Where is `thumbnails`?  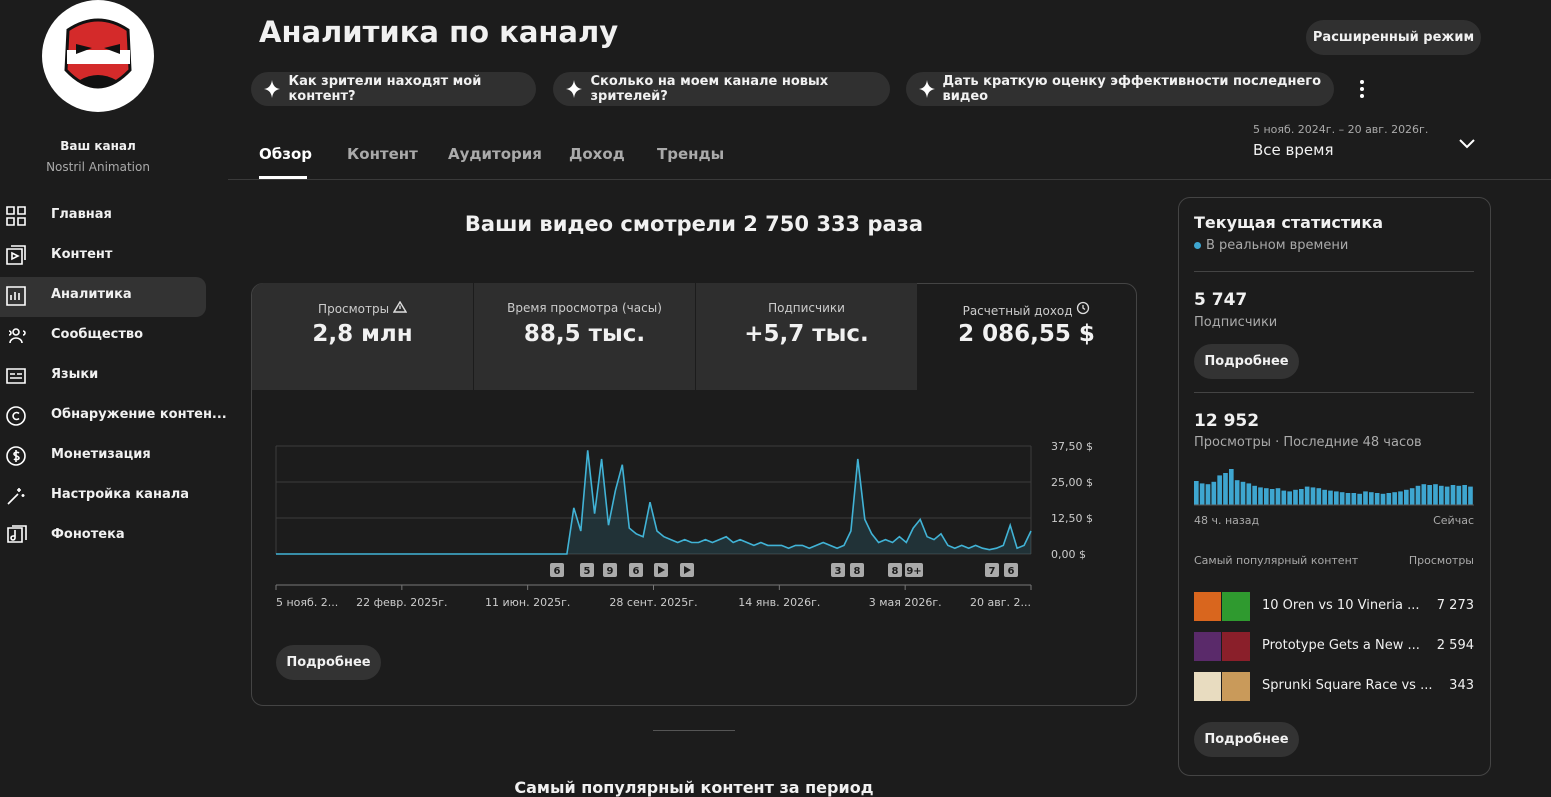
thumbnails is located at coordinates (1222, 646).